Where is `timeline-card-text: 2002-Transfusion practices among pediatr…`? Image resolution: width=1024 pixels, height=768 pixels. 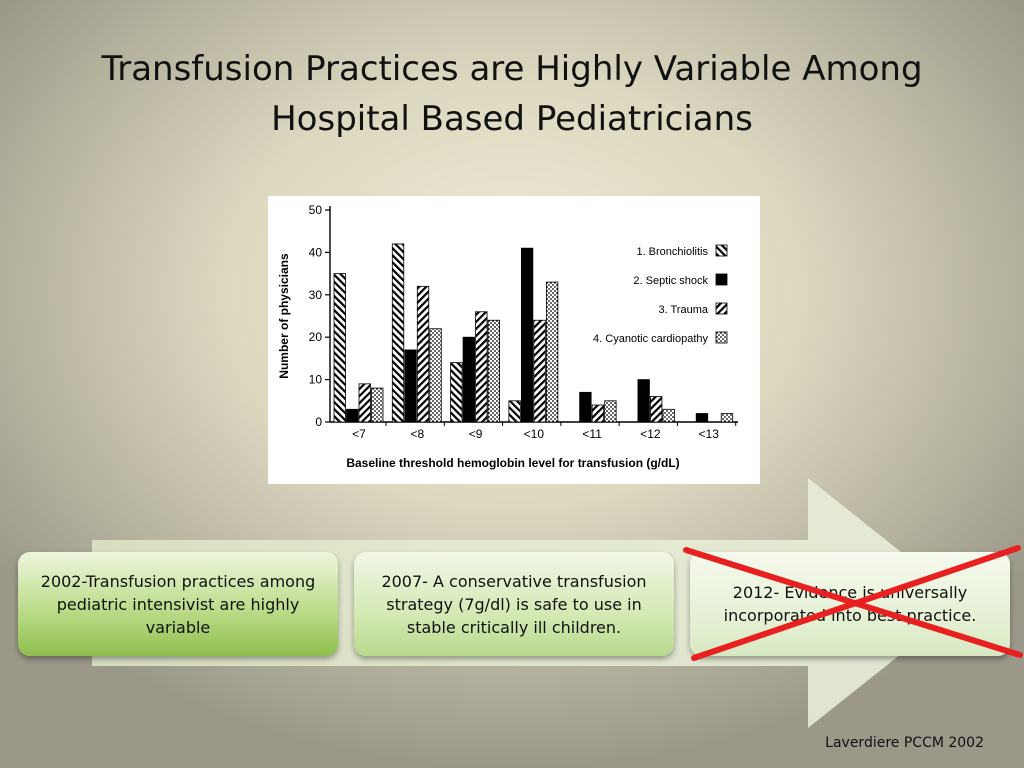 timeline-card-text: 2002-Transfusion practices among pediatr… is located at coordinates (178, 604).